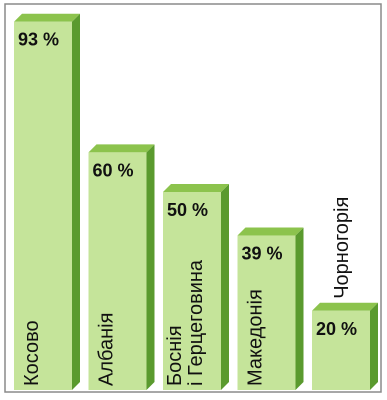 Image resolution: width=387 pixels, height=400 pixels. I want to click on bar-group: 20 % Чорногорія, so click(345, 293).